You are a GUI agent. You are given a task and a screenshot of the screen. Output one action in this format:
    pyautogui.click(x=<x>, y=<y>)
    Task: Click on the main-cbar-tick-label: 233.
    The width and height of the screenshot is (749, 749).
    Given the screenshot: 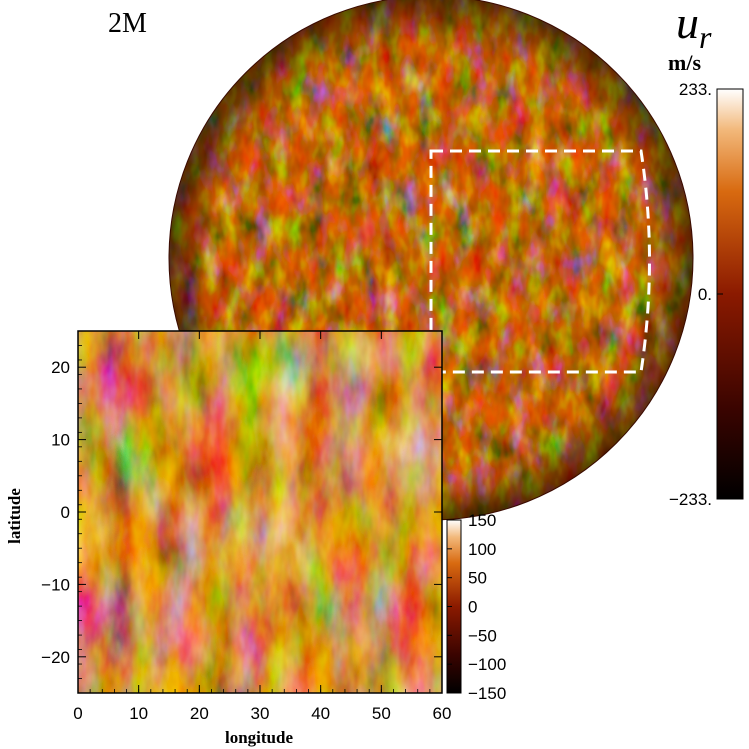 What is the action you would take?
    pyautogui.click(x=695, y=89)
    